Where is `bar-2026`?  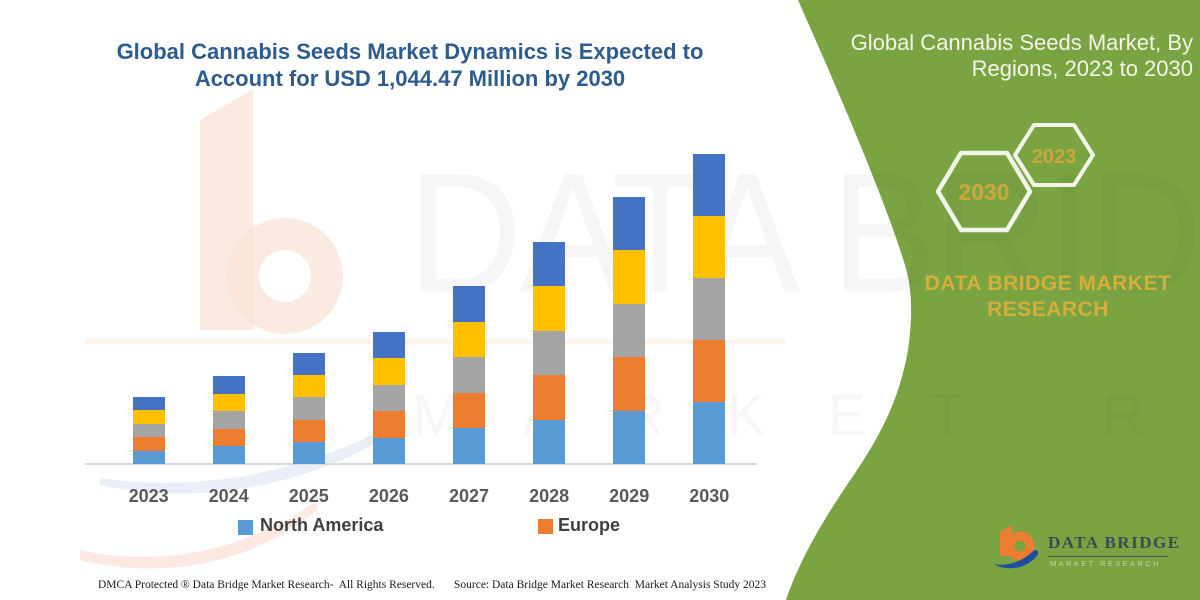 bar-2026 is located at coordinates (388, 398).